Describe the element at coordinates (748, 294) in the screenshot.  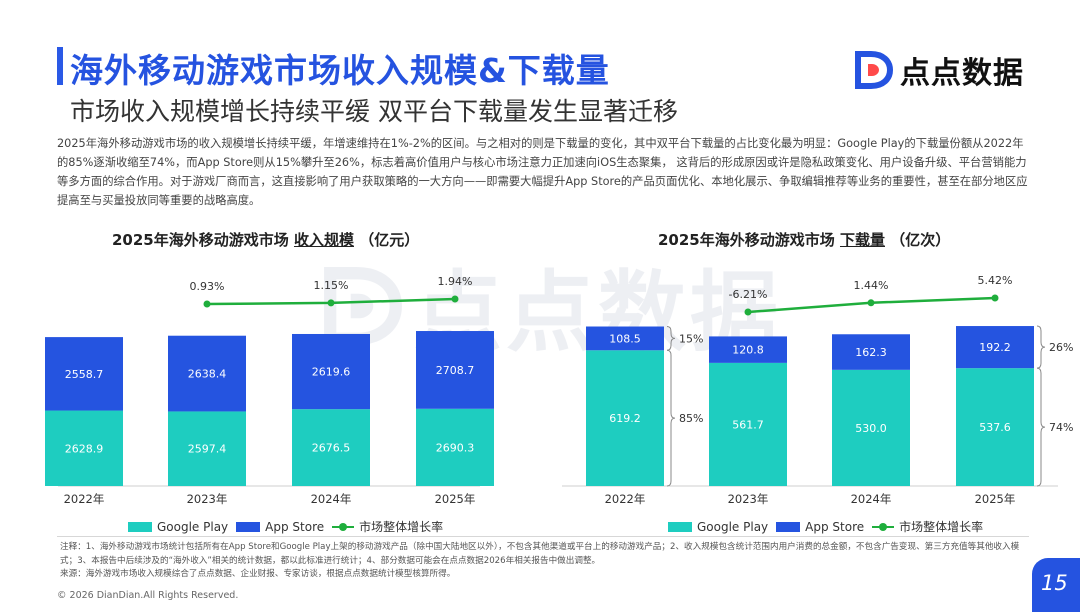
I see `growth-label: -6.21%` at that location.